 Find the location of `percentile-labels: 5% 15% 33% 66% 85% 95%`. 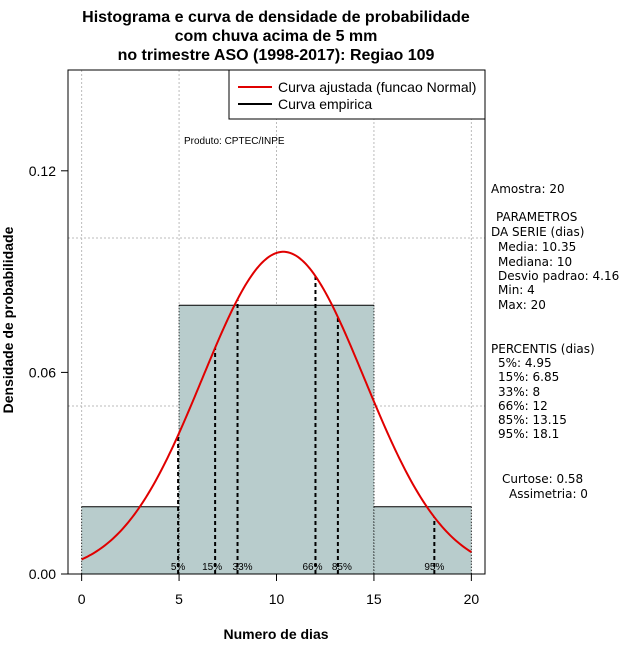

percentile-labels: 5% 15% 33% 66% 85% 95% is located at coordinates (308, 567).